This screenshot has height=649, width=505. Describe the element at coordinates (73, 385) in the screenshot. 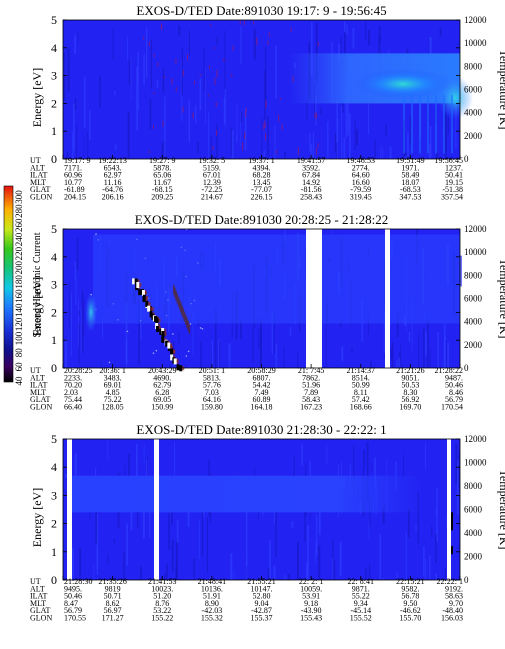

I see `table-cell: 70.20` at that location.